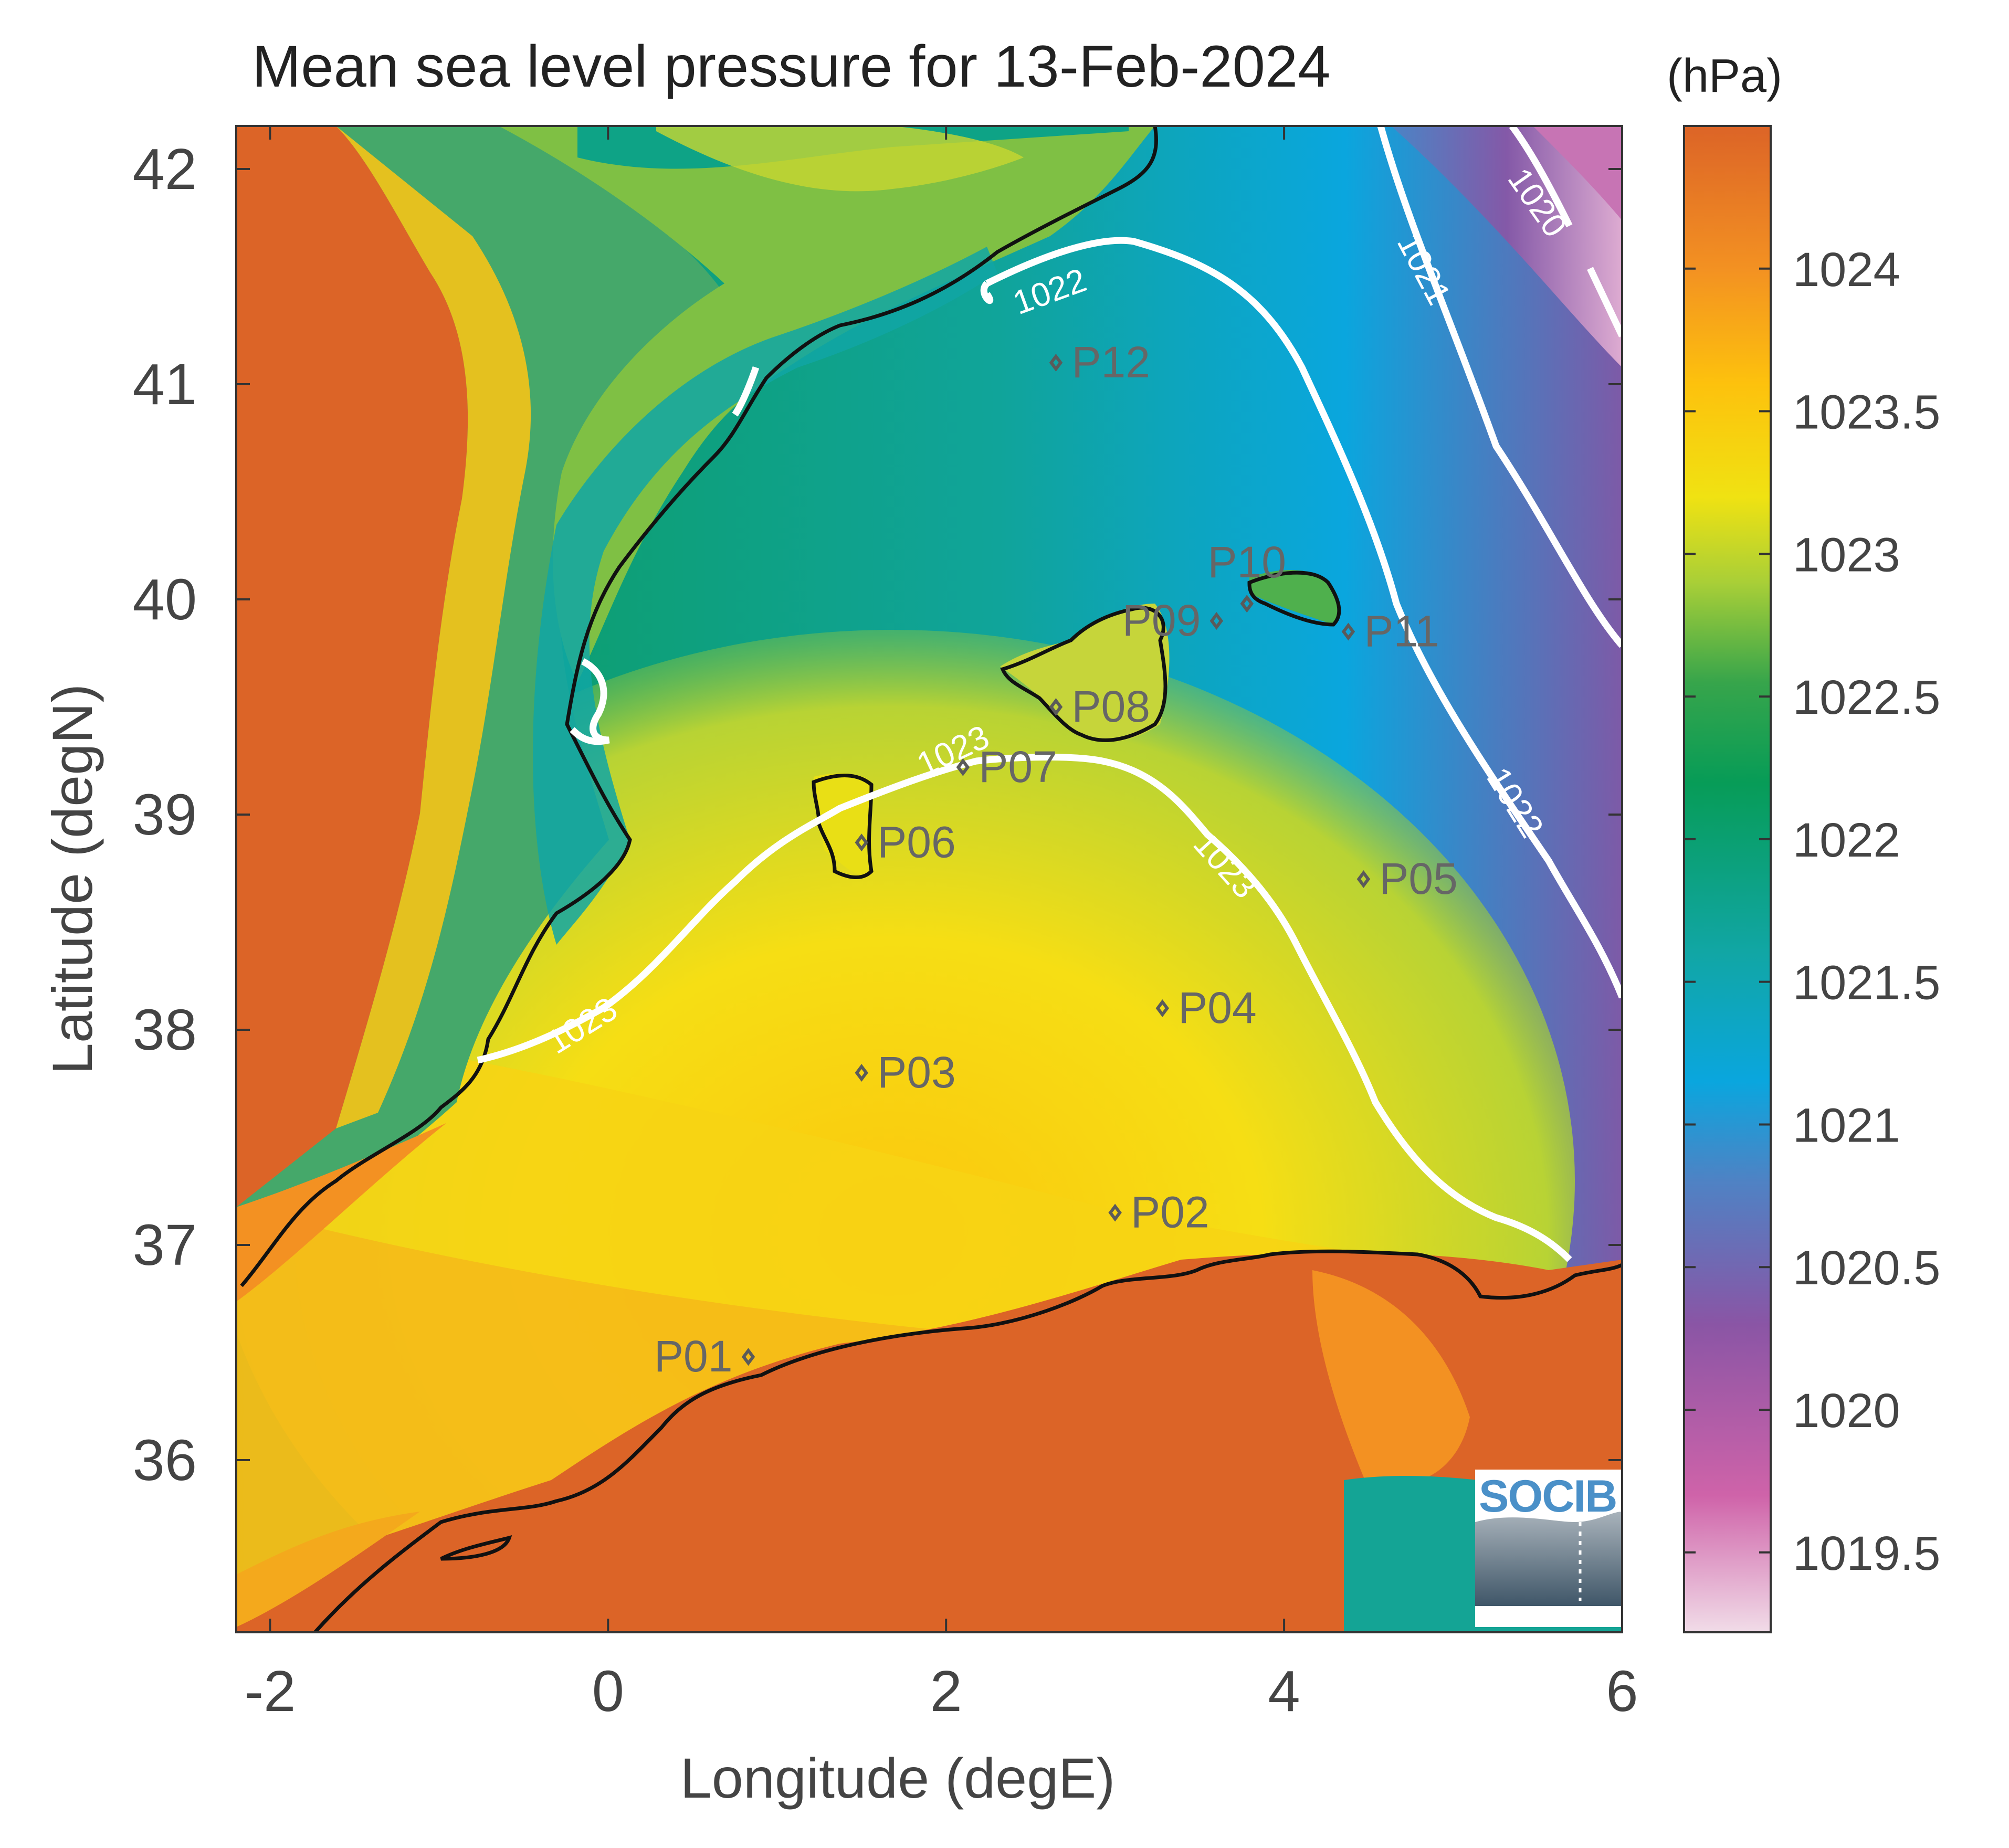 Image resolution: width=2009 pixels, height=1848 pixels. I want to click on colorbar-tick-label: 1021, so click(1847, 1125).